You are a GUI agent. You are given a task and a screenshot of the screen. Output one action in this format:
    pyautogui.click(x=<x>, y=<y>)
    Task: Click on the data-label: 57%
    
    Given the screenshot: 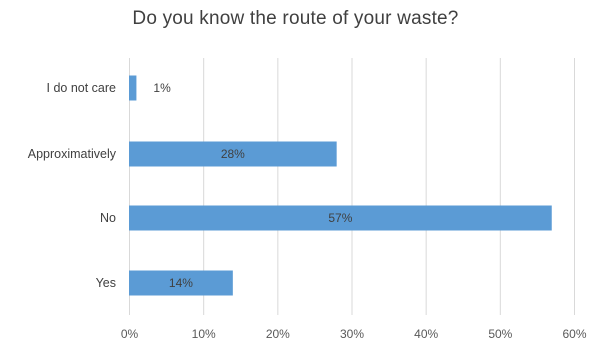 What is the action you would take?
    pyautogui.click(x=340, y=218)
    